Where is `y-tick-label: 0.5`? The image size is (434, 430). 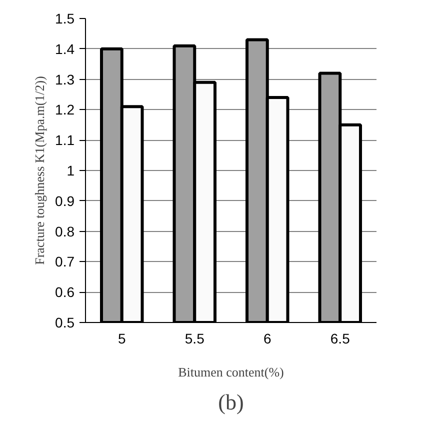
y-tick-label: 0.5 is located at coordinates (65, 322).